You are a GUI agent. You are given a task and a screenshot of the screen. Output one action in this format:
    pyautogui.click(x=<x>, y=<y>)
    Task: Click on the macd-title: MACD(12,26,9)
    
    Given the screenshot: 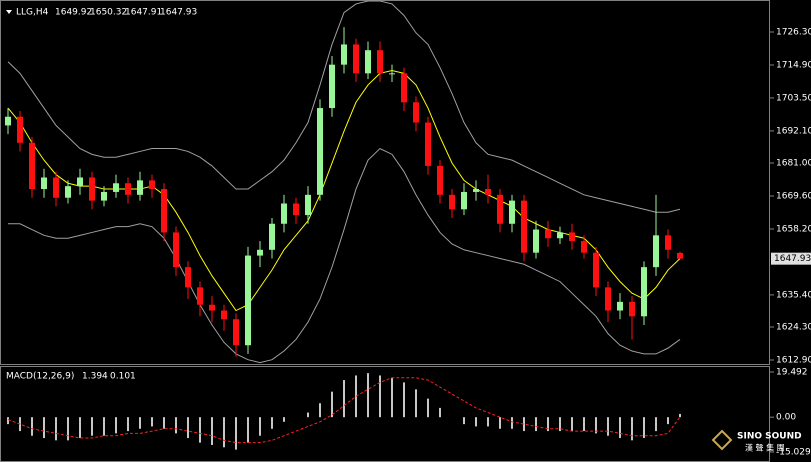 What is the action you would take?
    pyautogui.click(x=40, y=377)
    